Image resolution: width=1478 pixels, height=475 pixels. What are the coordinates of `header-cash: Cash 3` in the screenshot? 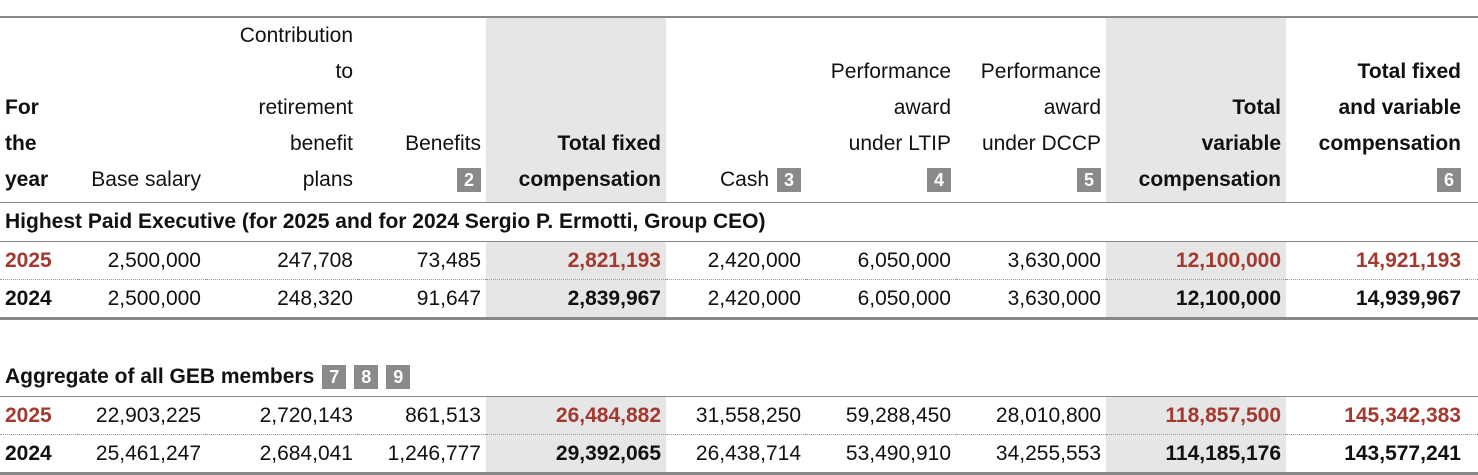 It's located at (736, 109).